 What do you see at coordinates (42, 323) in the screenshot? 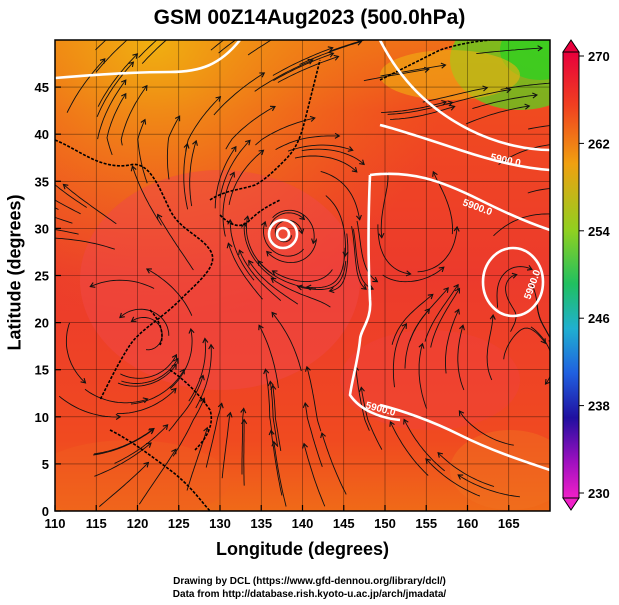
I see `y-tick-label: 20` at bounding box center [42, 323].